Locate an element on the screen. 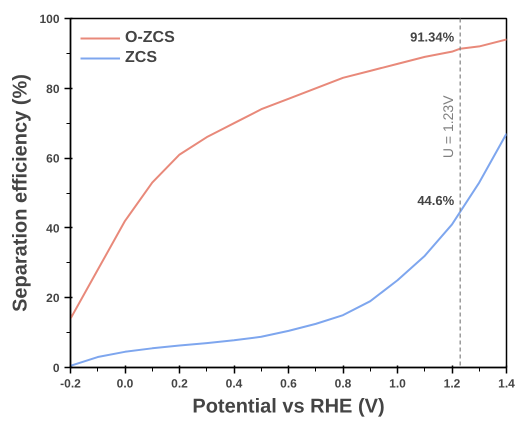  legend-label: O-ZCS is located at coordinates (150, 38).